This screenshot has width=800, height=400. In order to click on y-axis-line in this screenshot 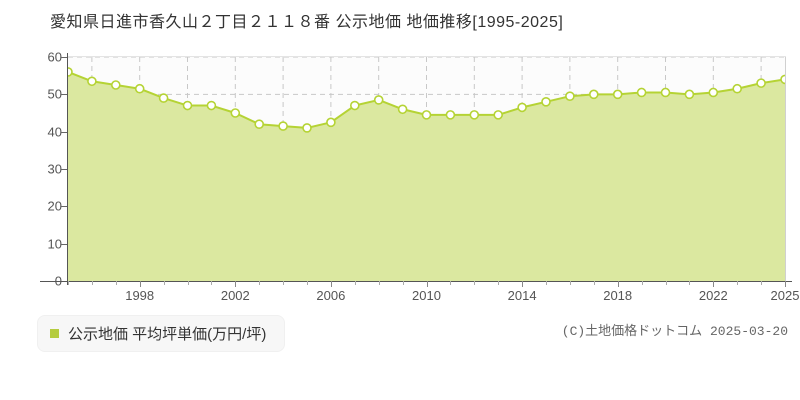, I will do `click(67, 169)`.